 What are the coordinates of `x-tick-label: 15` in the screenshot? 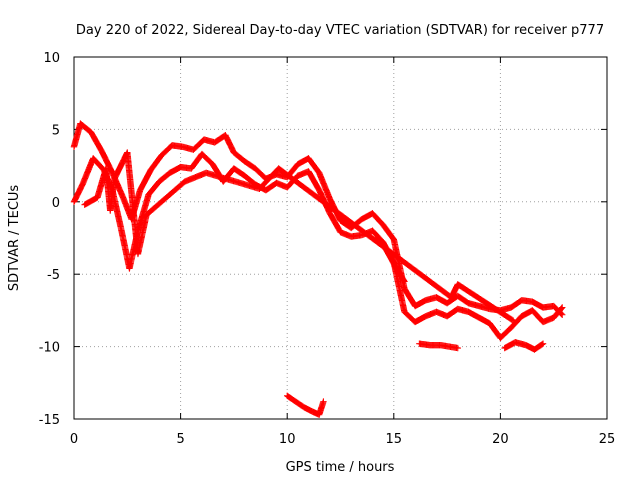 It's located at (394, 439).